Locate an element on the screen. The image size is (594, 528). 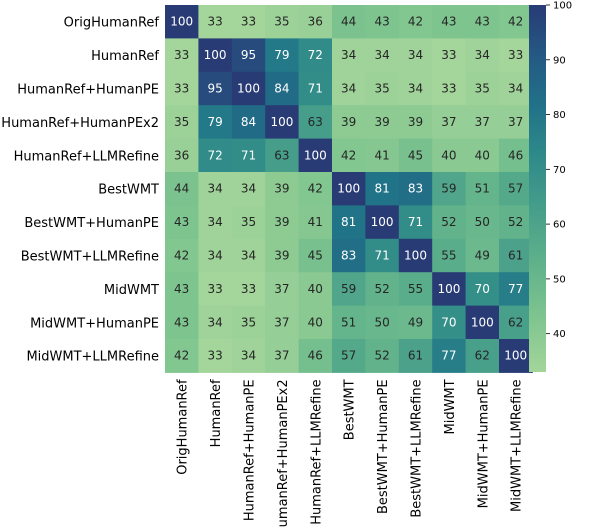
cell-value-label: 63 is located at coordinates (315, 122).